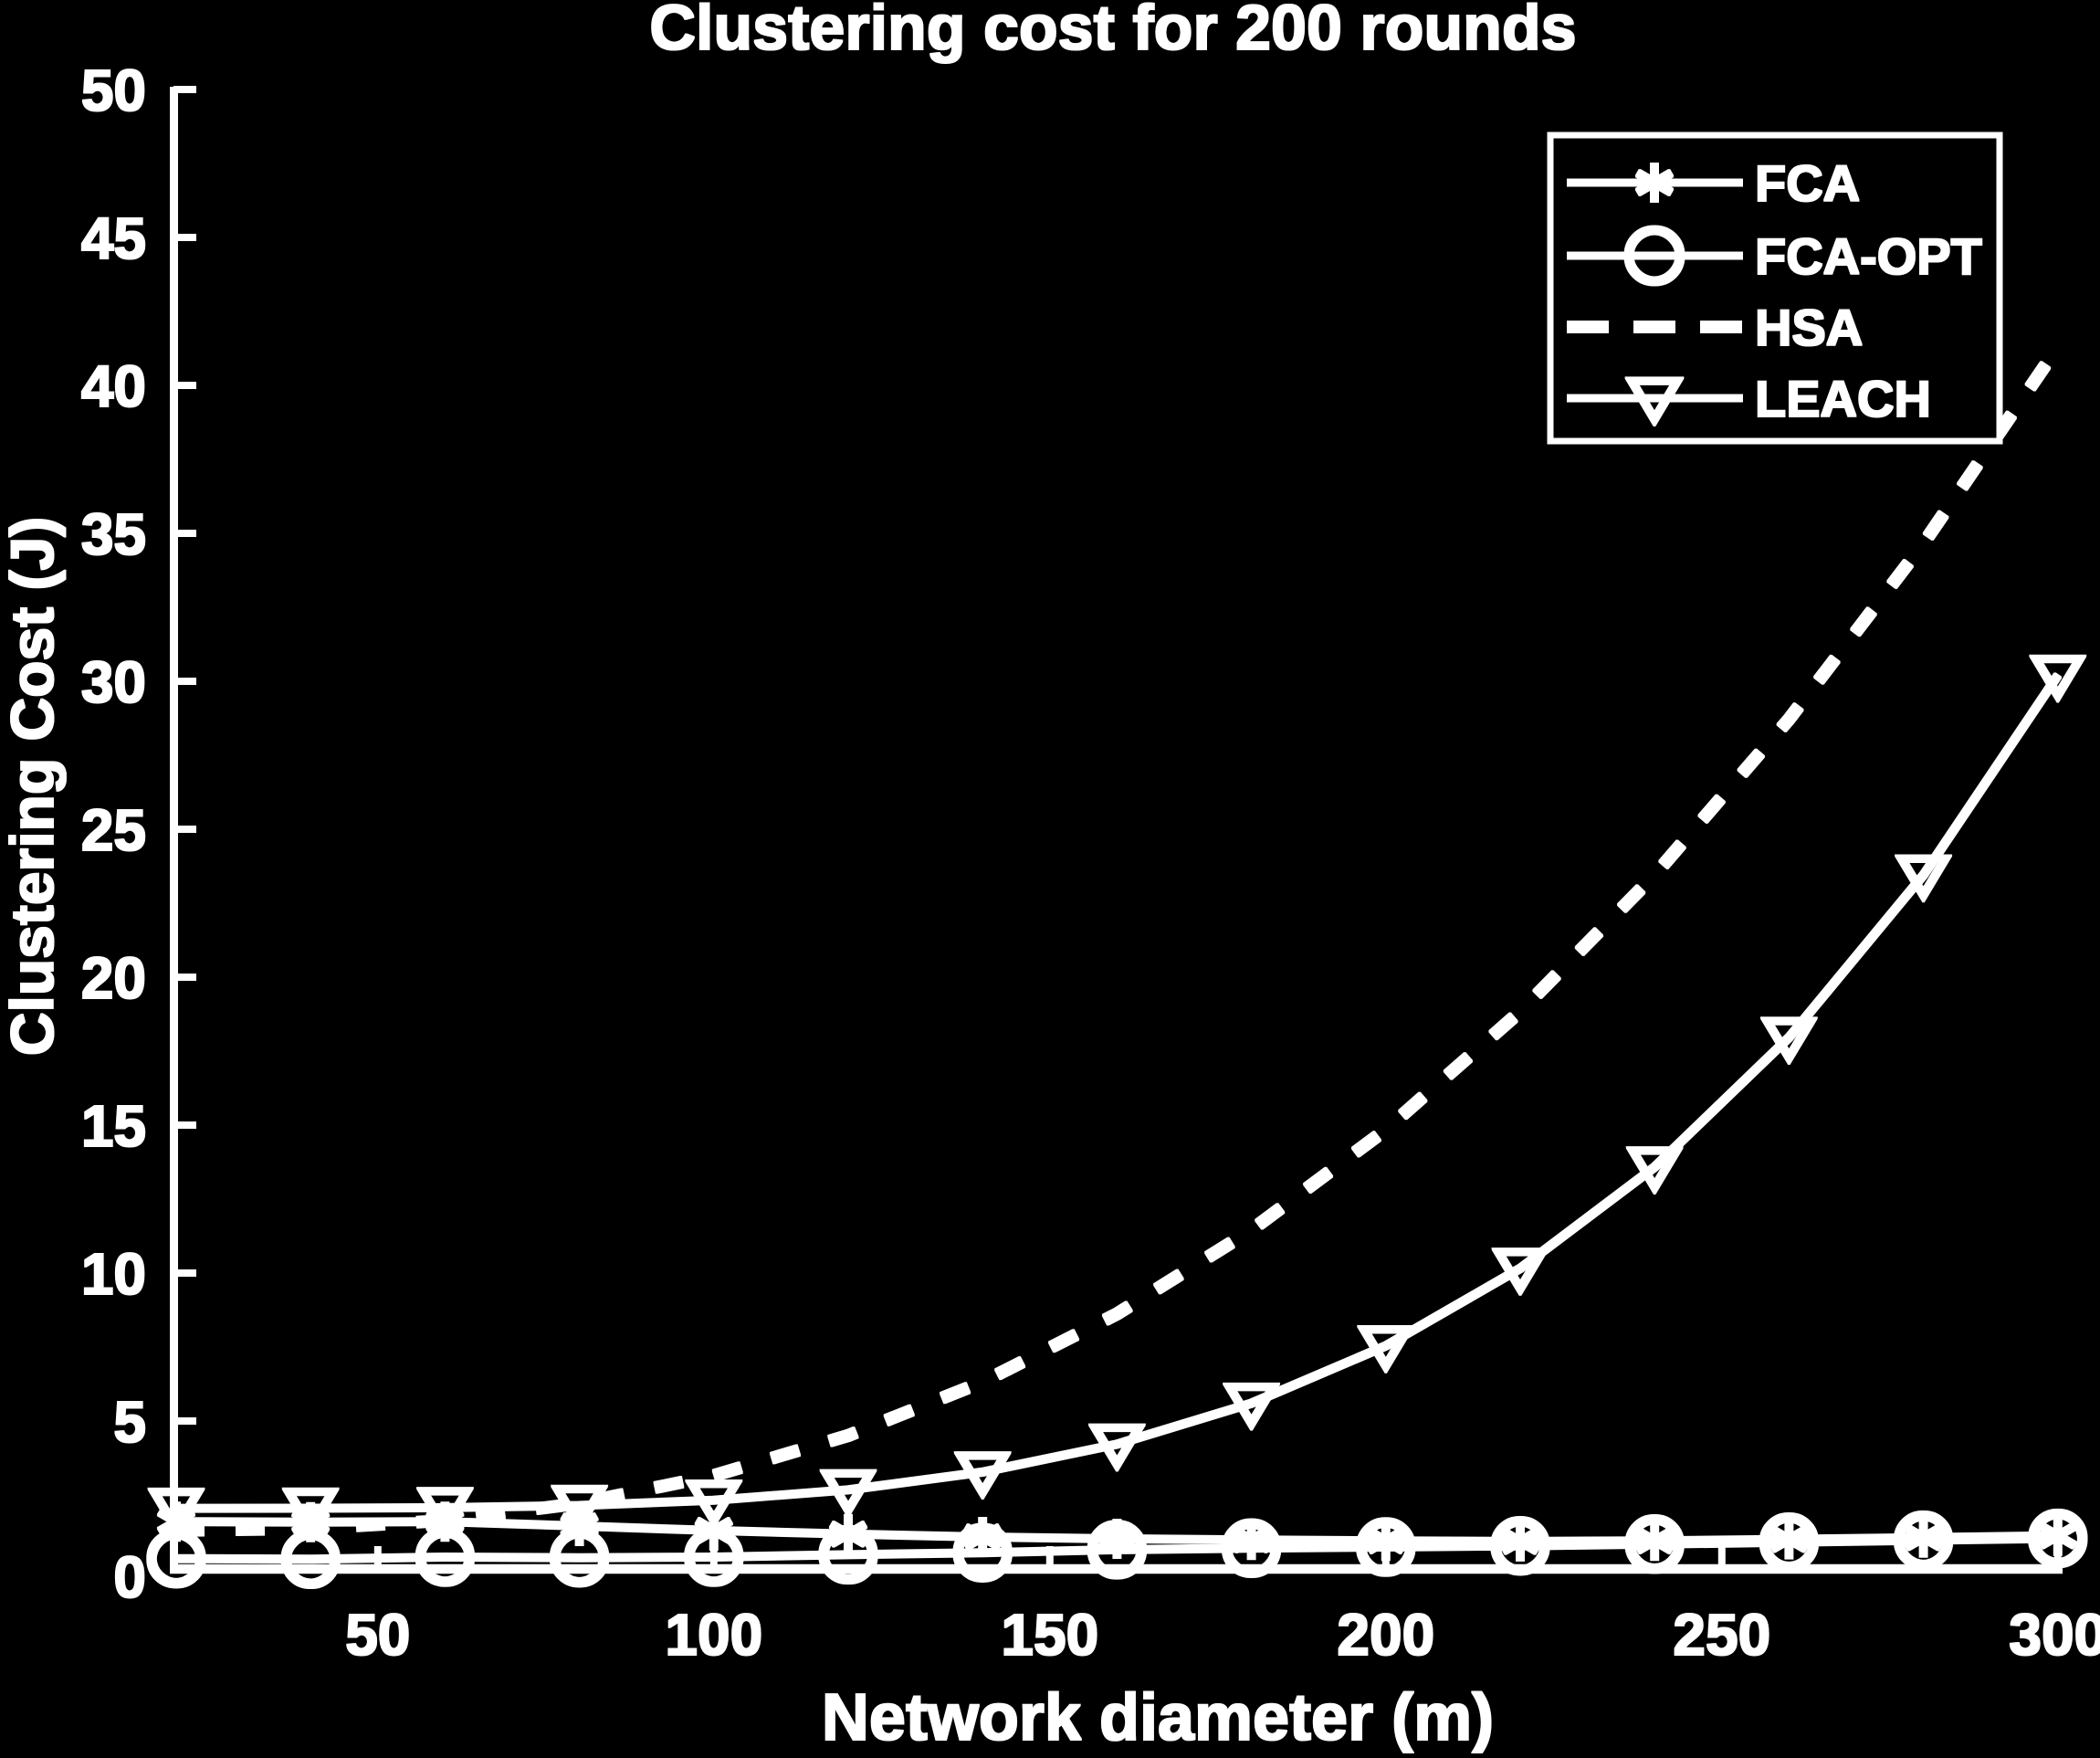 The image size is (2100, 1758). I want to click on svg-text: FCA-OPT, so click(1868, 256).